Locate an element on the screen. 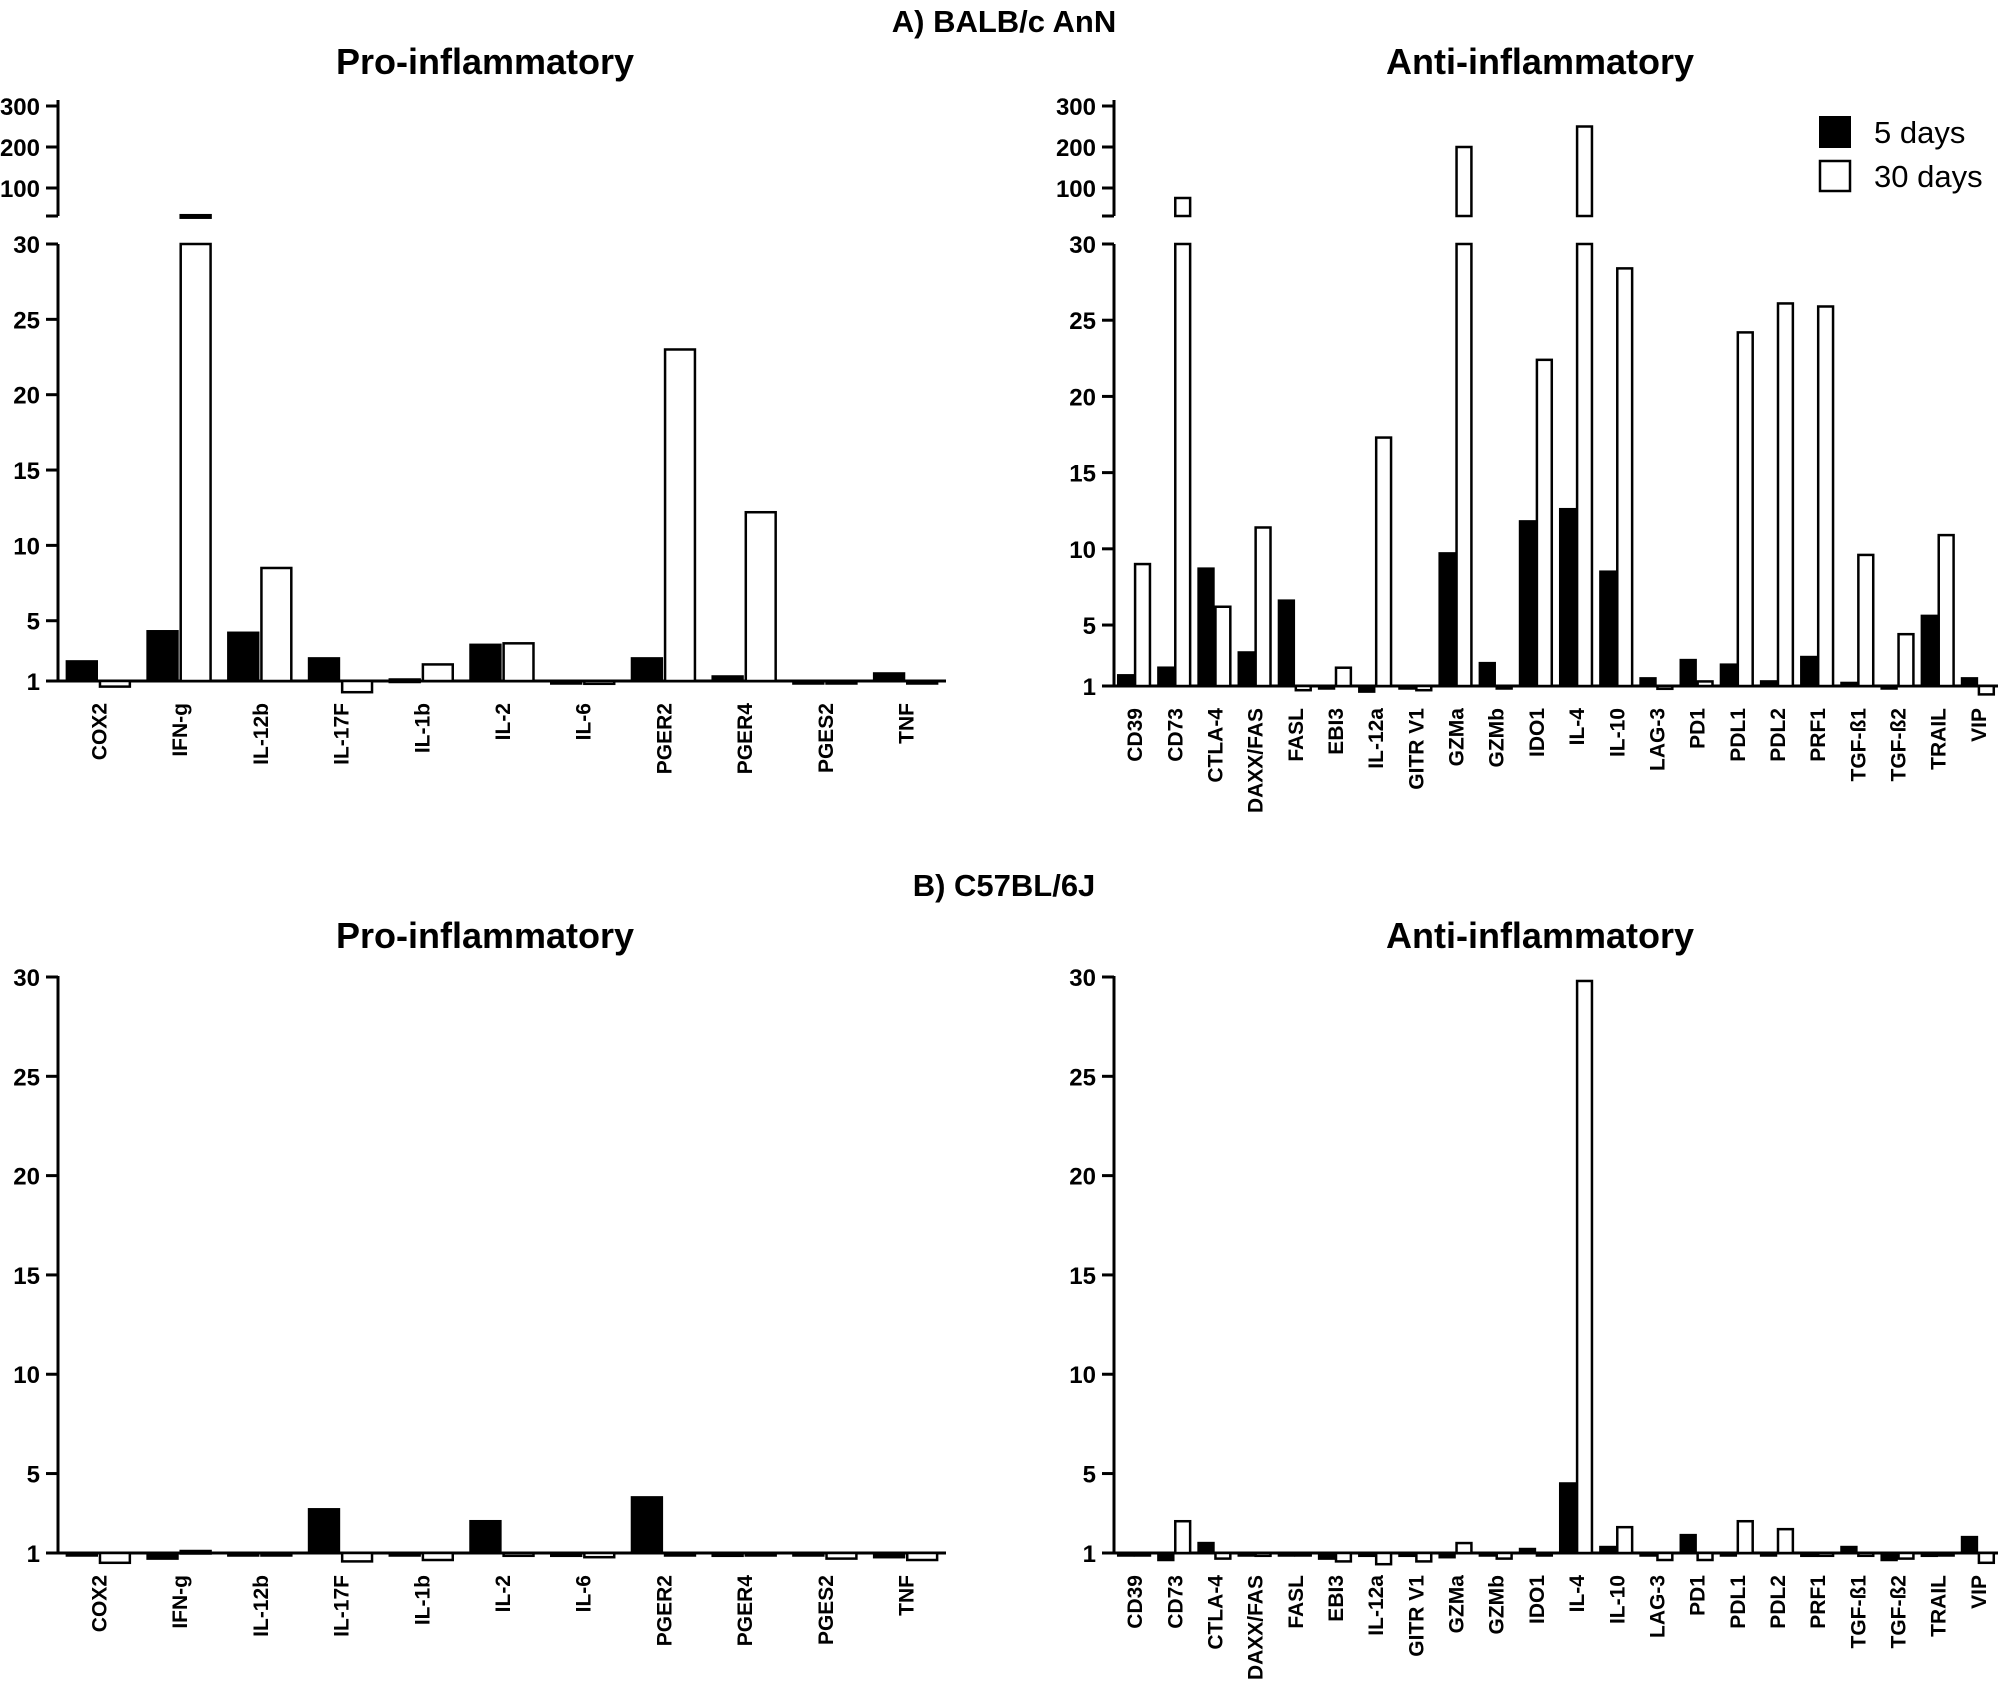  legend-swatch-5-days is located at coordinates (1835, 132).